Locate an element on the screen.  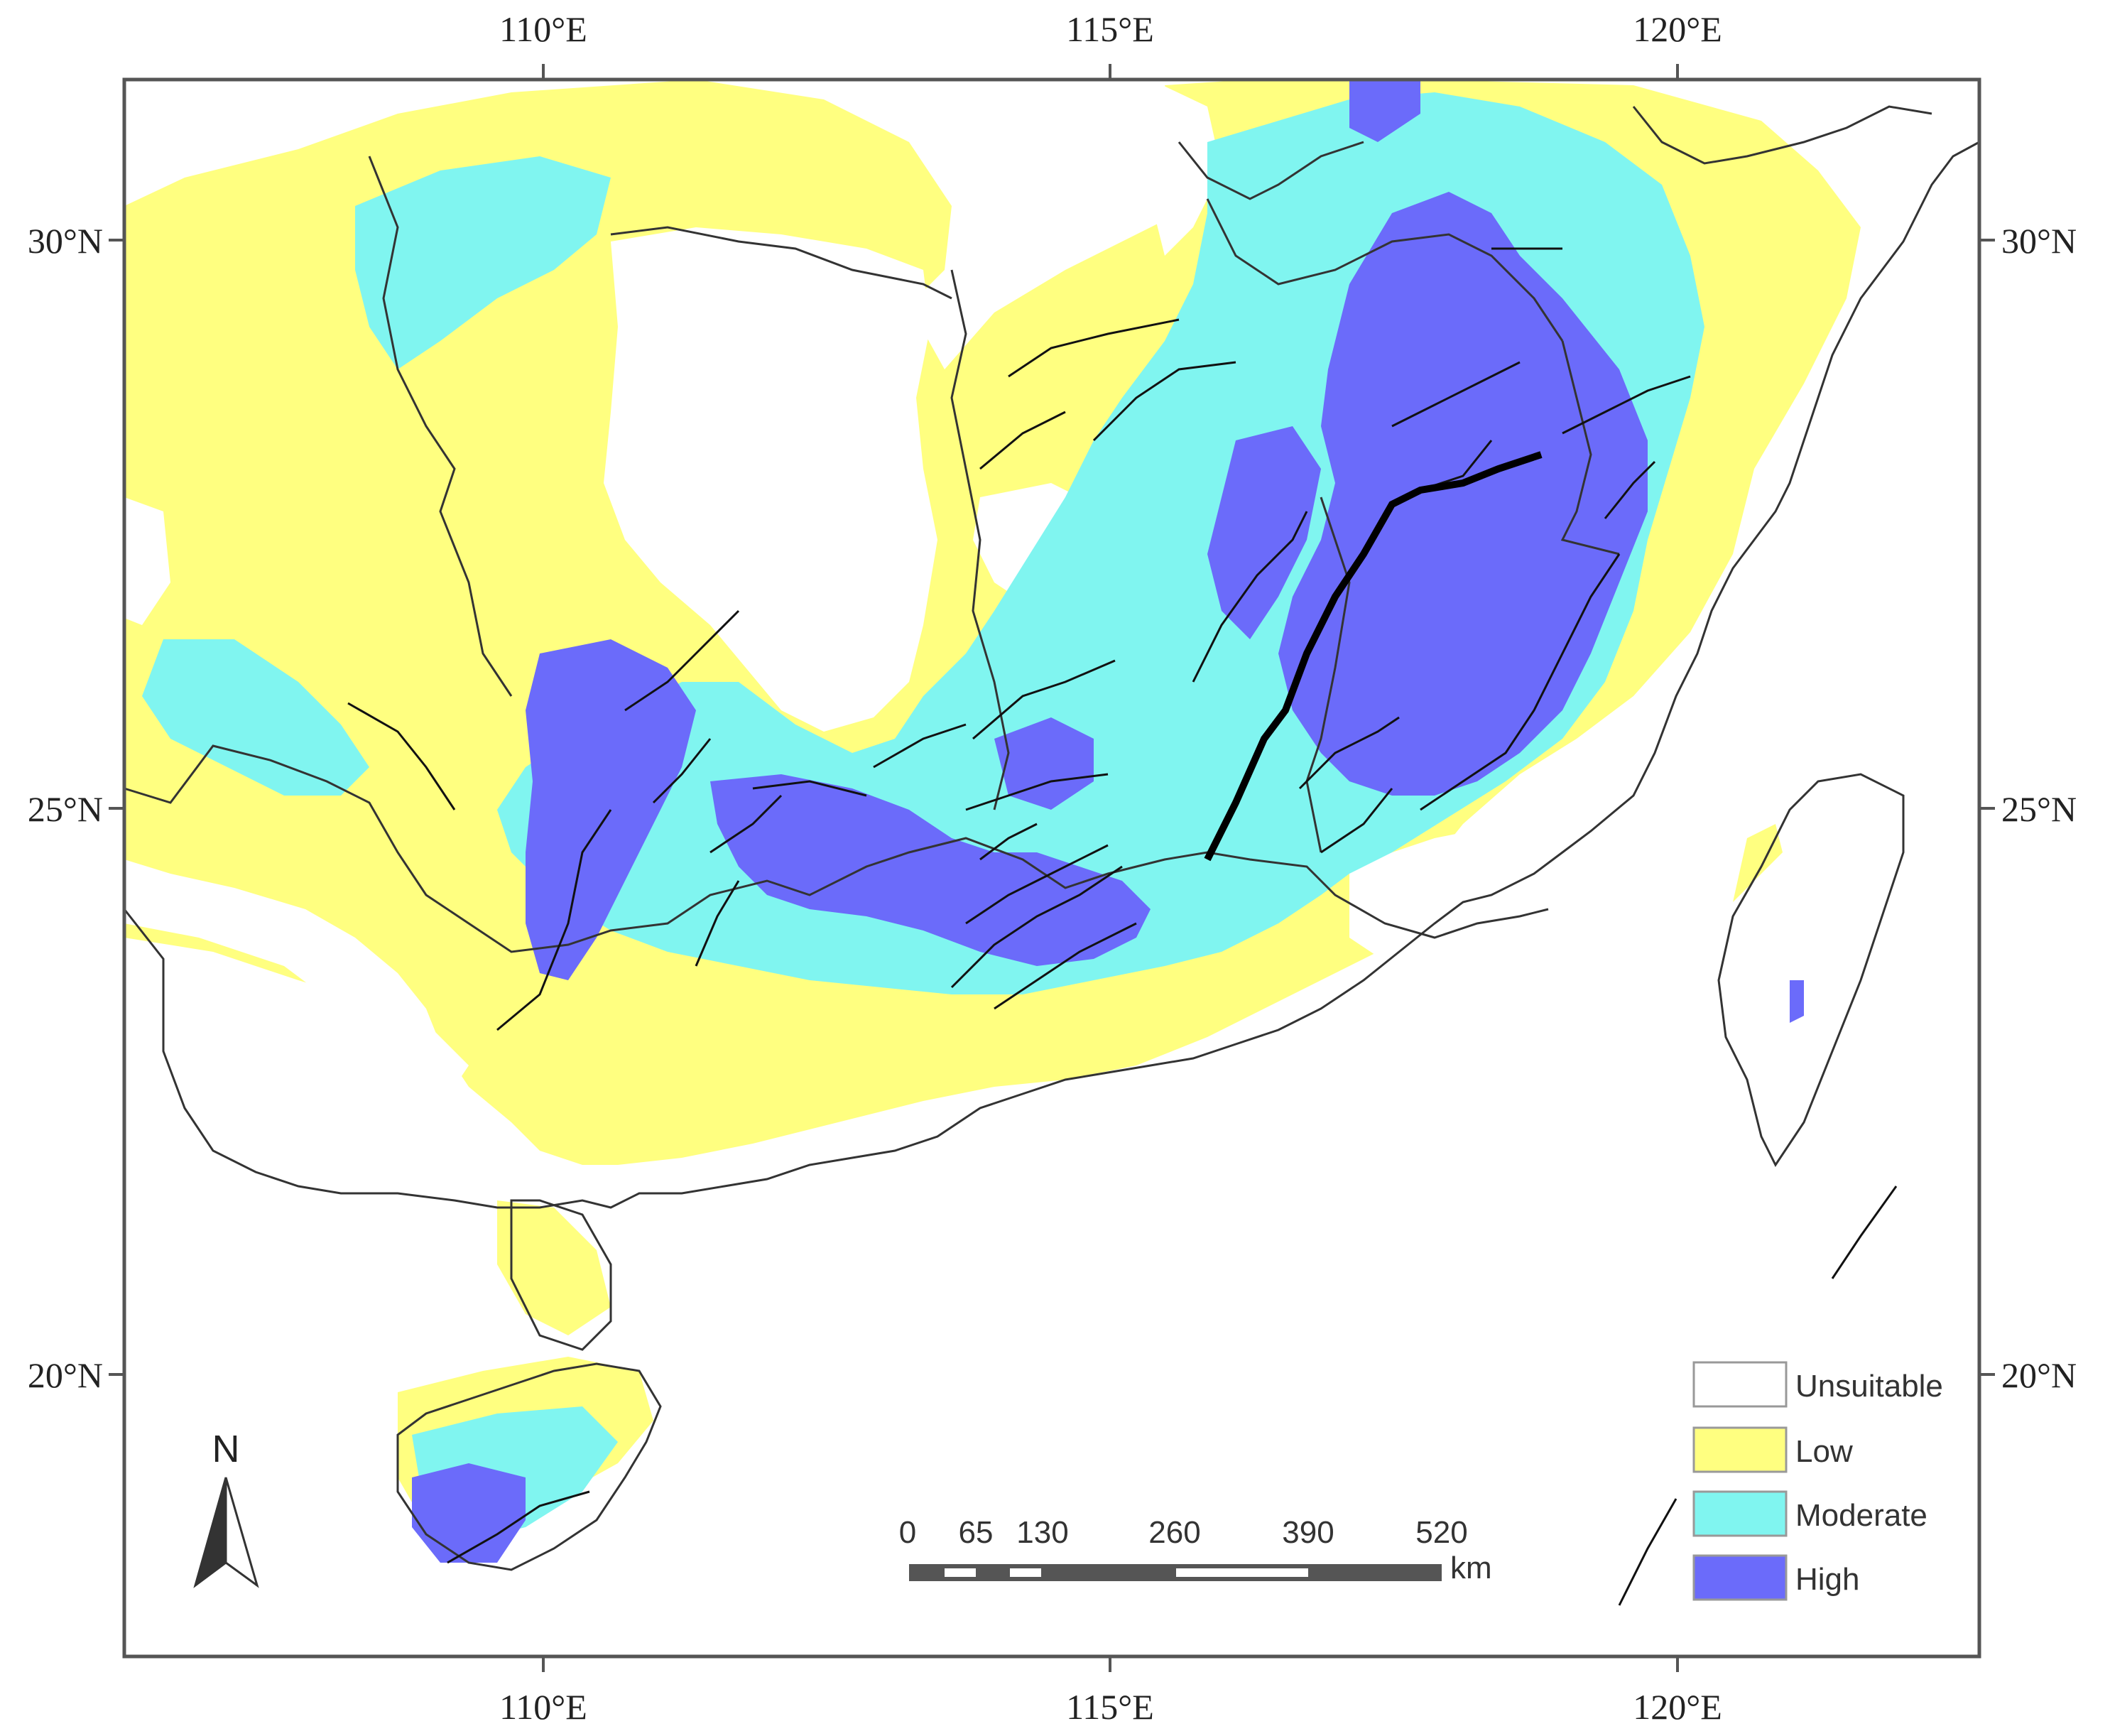
left-tick-25: 25°N is located at coordinates (65, 809).